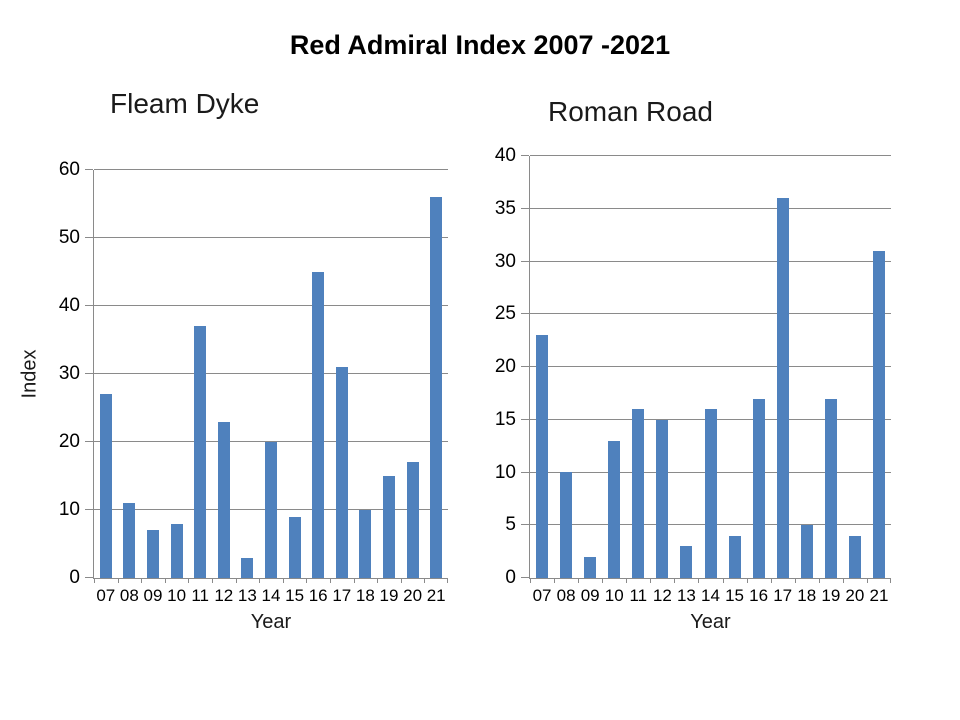 This screenshot has width=960, height=720. What do you see at coordinates (185, 103) in the screenshot?
I see `chart1-subtitle: Fleam Dyke` at bounding box center [185, 103].